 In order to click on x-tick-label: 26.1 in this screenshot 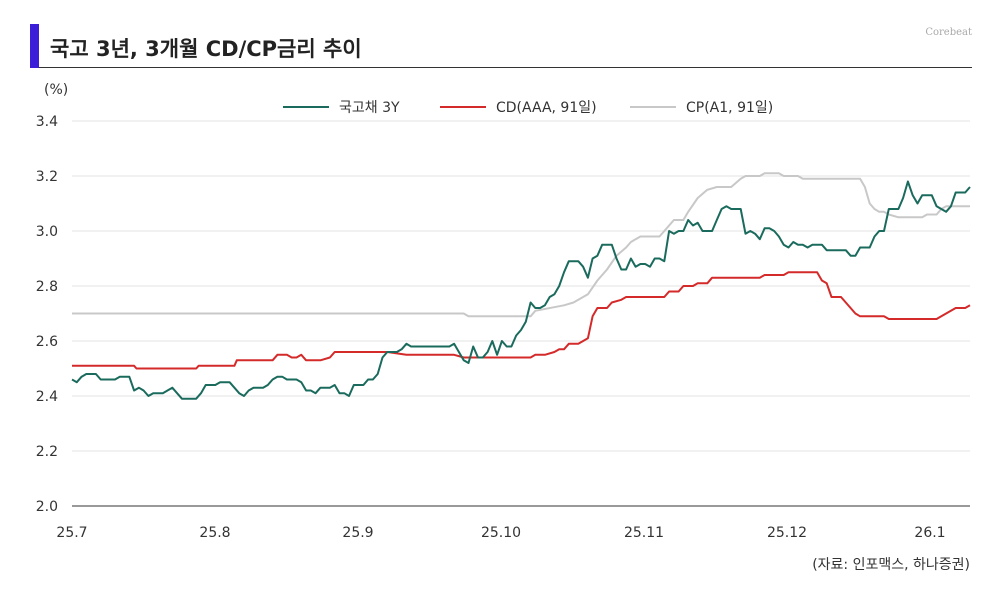, I will do `click(929, 533)`.